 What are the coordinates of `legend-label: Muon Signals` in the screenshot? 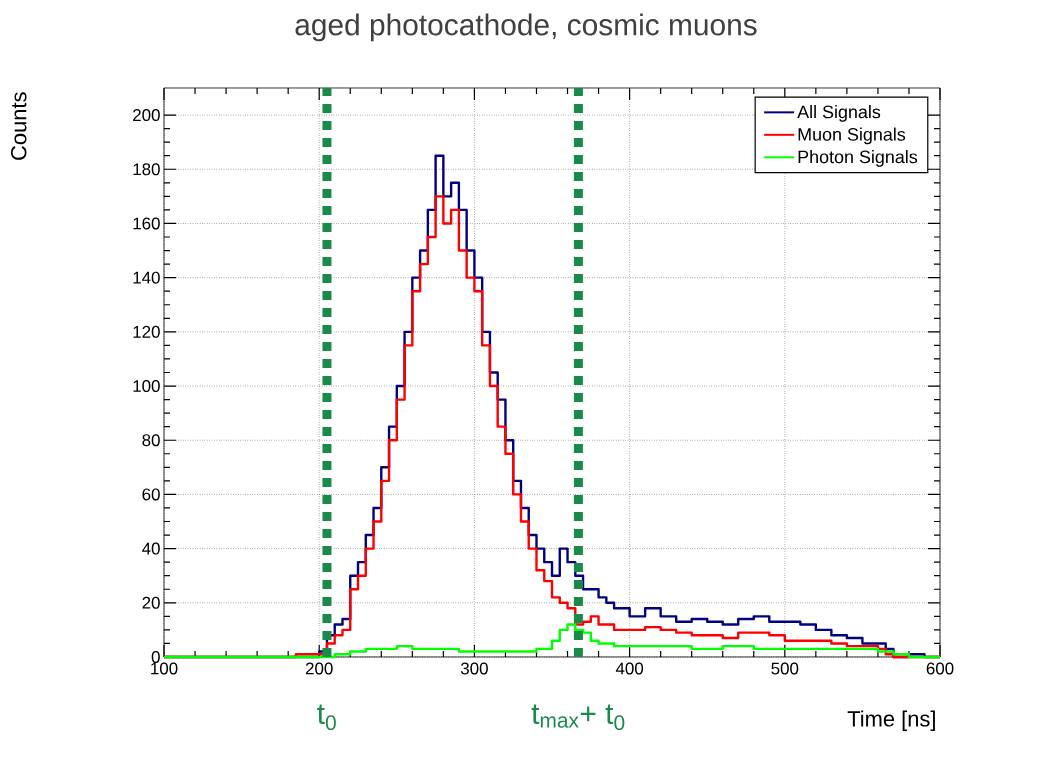 It's located at (852, 136).